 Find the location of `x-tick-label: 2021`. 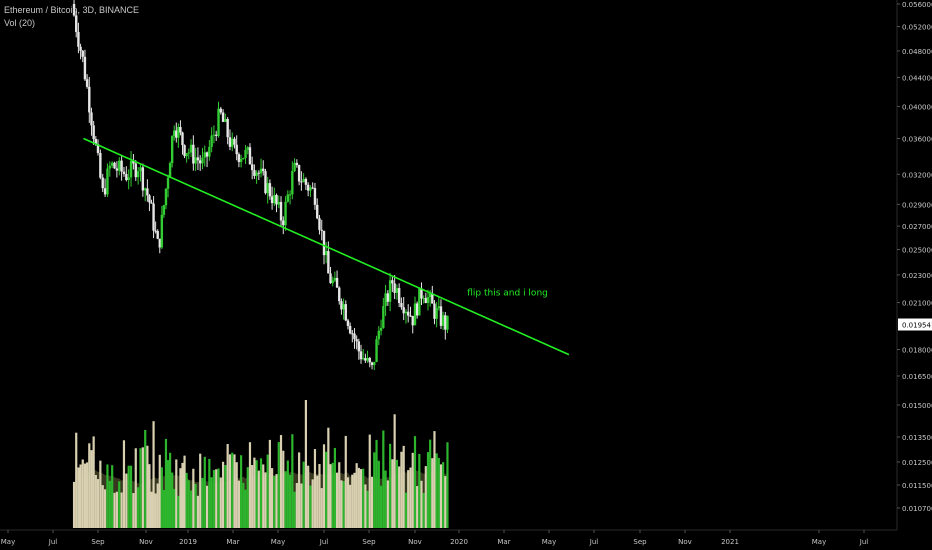

x-tick-label: 2021 is located at coordinates (730, 542).